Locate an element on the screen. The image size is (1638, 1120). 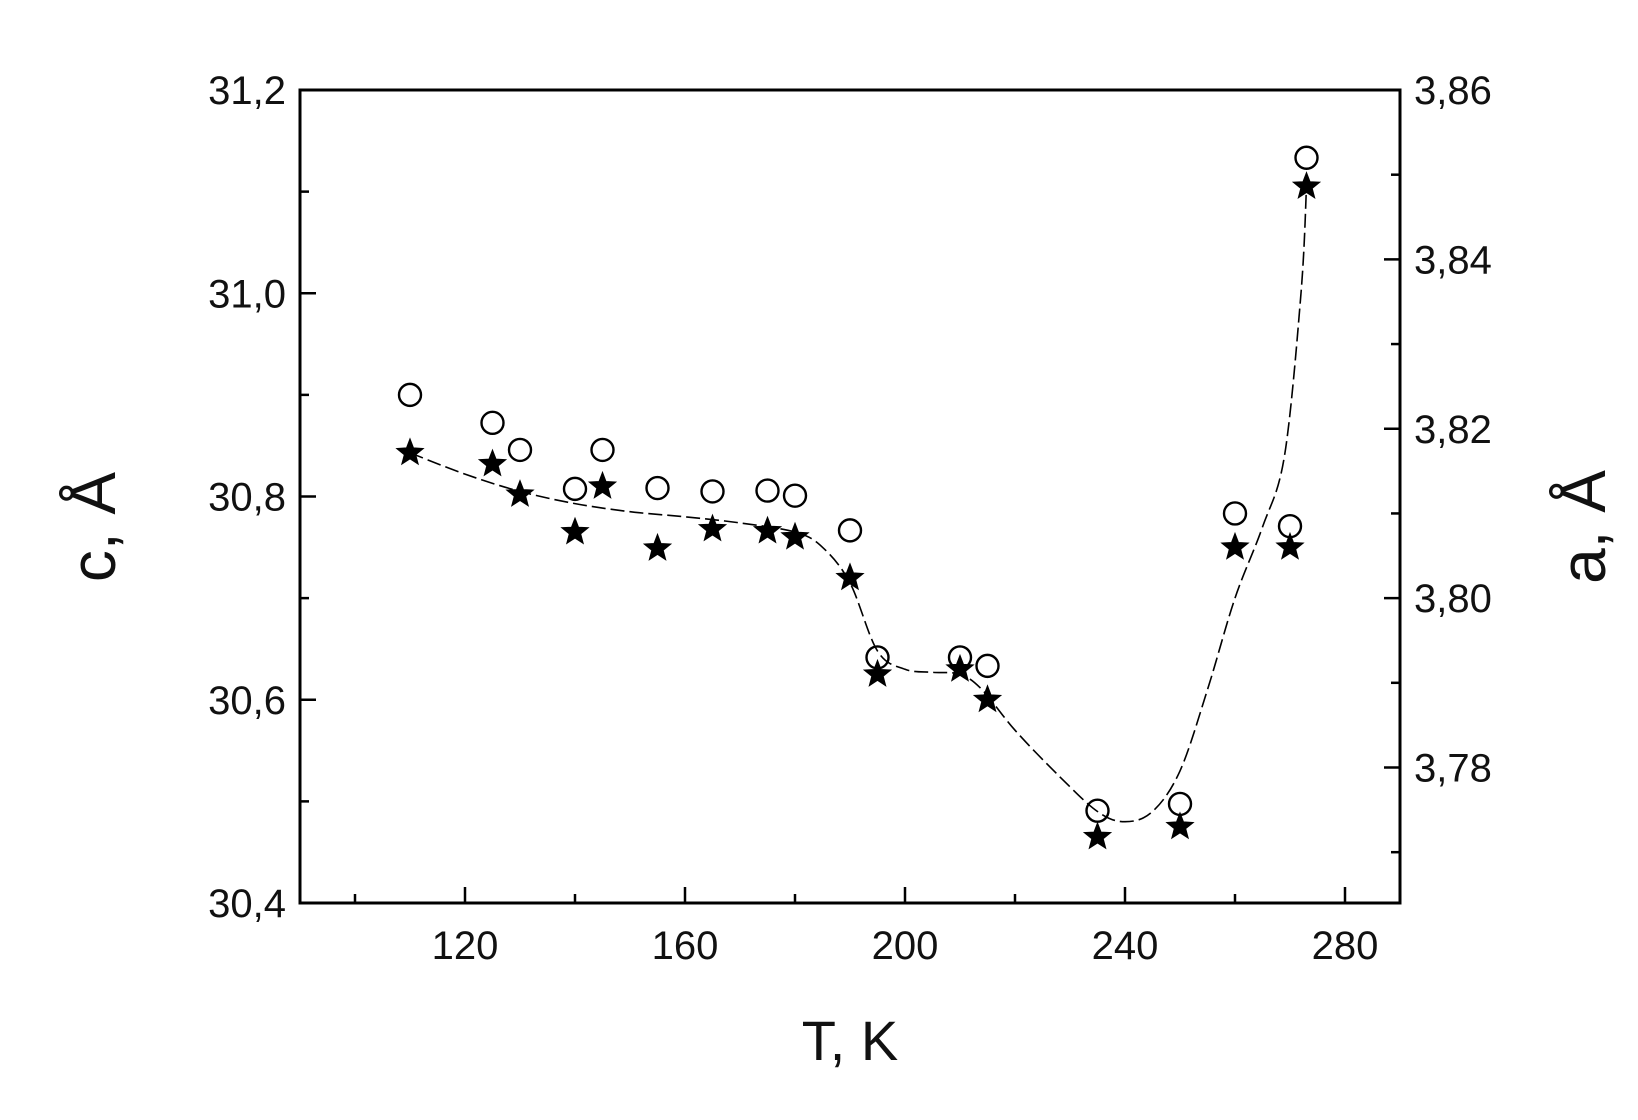
y-right-tick-label: 3,80 is located at coordinates (1453, 599).